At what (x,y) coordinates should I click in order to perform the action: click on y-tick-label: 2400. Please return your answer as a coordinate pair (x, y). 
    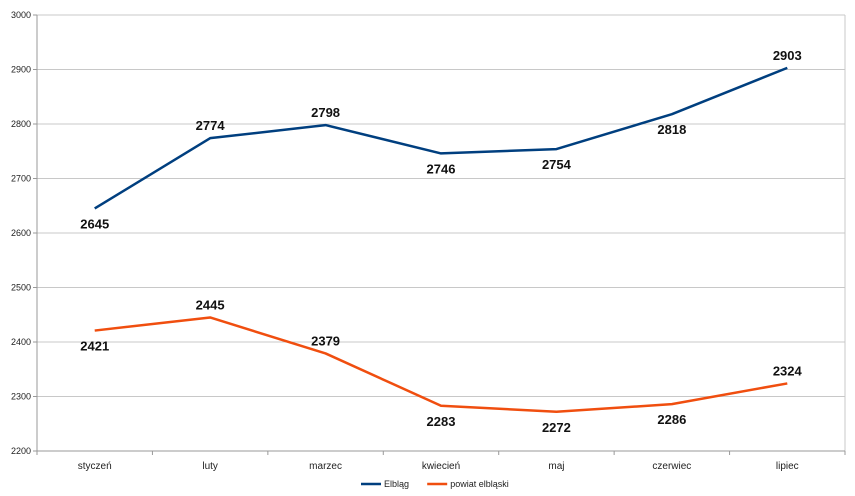
    Looking at the image, I should click on (21, 342).